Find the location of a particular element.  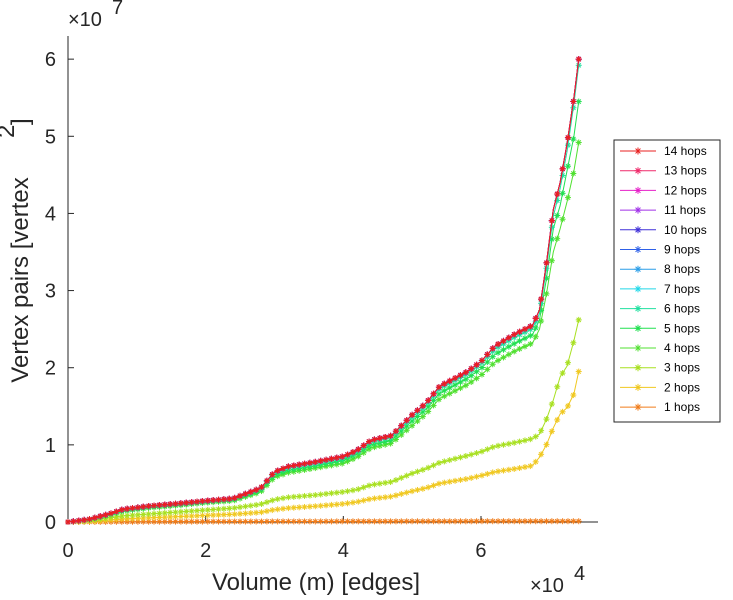

y-ticks: 0 1 2 3 4 5 6 is located at coordinates (59, 291).